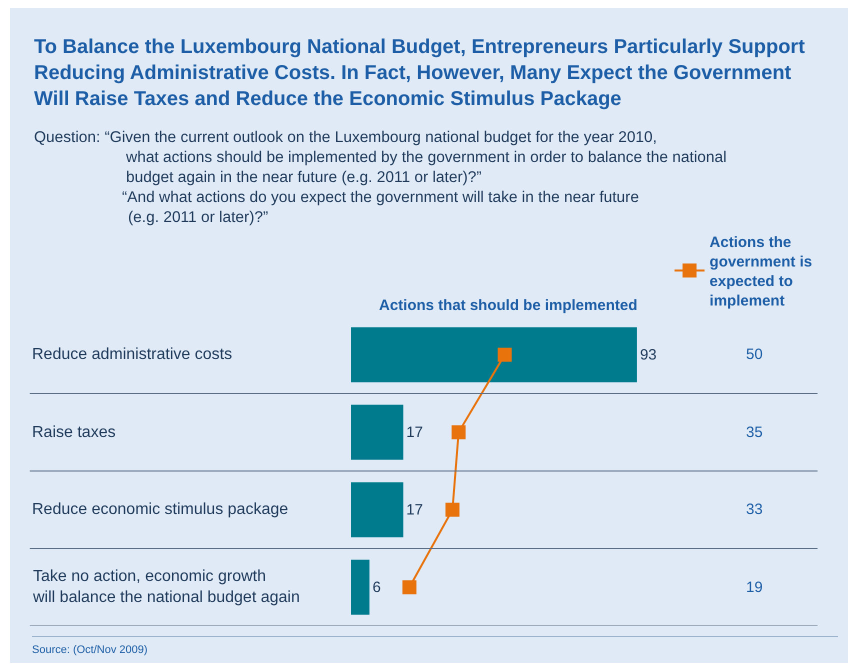 This screenshot has height=669, width=856. What do you see at coordinates (508, 305) in the screenshot?
I see `series-label: Actions that should be implemented` at bounding box center [508, 305].